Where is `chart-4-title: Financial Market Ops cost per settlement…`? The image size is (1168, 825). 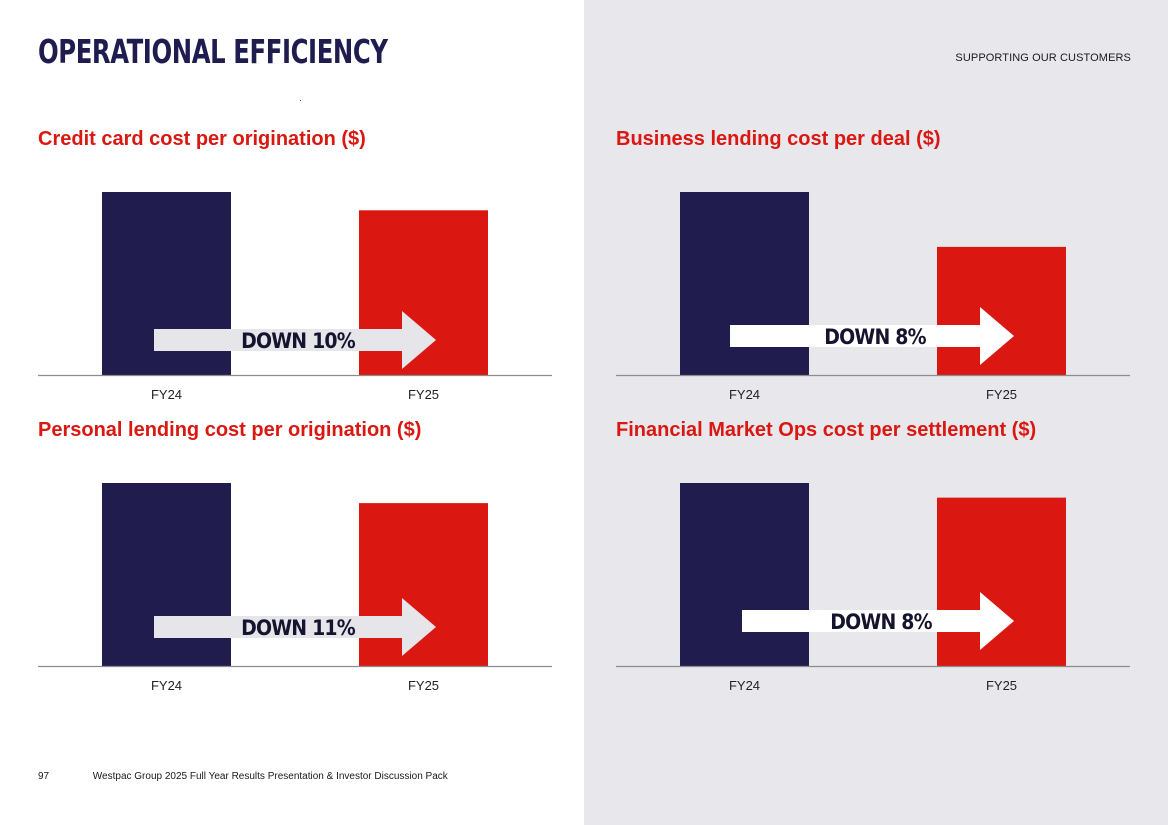
chart-4-title: Financial Market Ops cost per settlement… is located at coordinates (826, 430).